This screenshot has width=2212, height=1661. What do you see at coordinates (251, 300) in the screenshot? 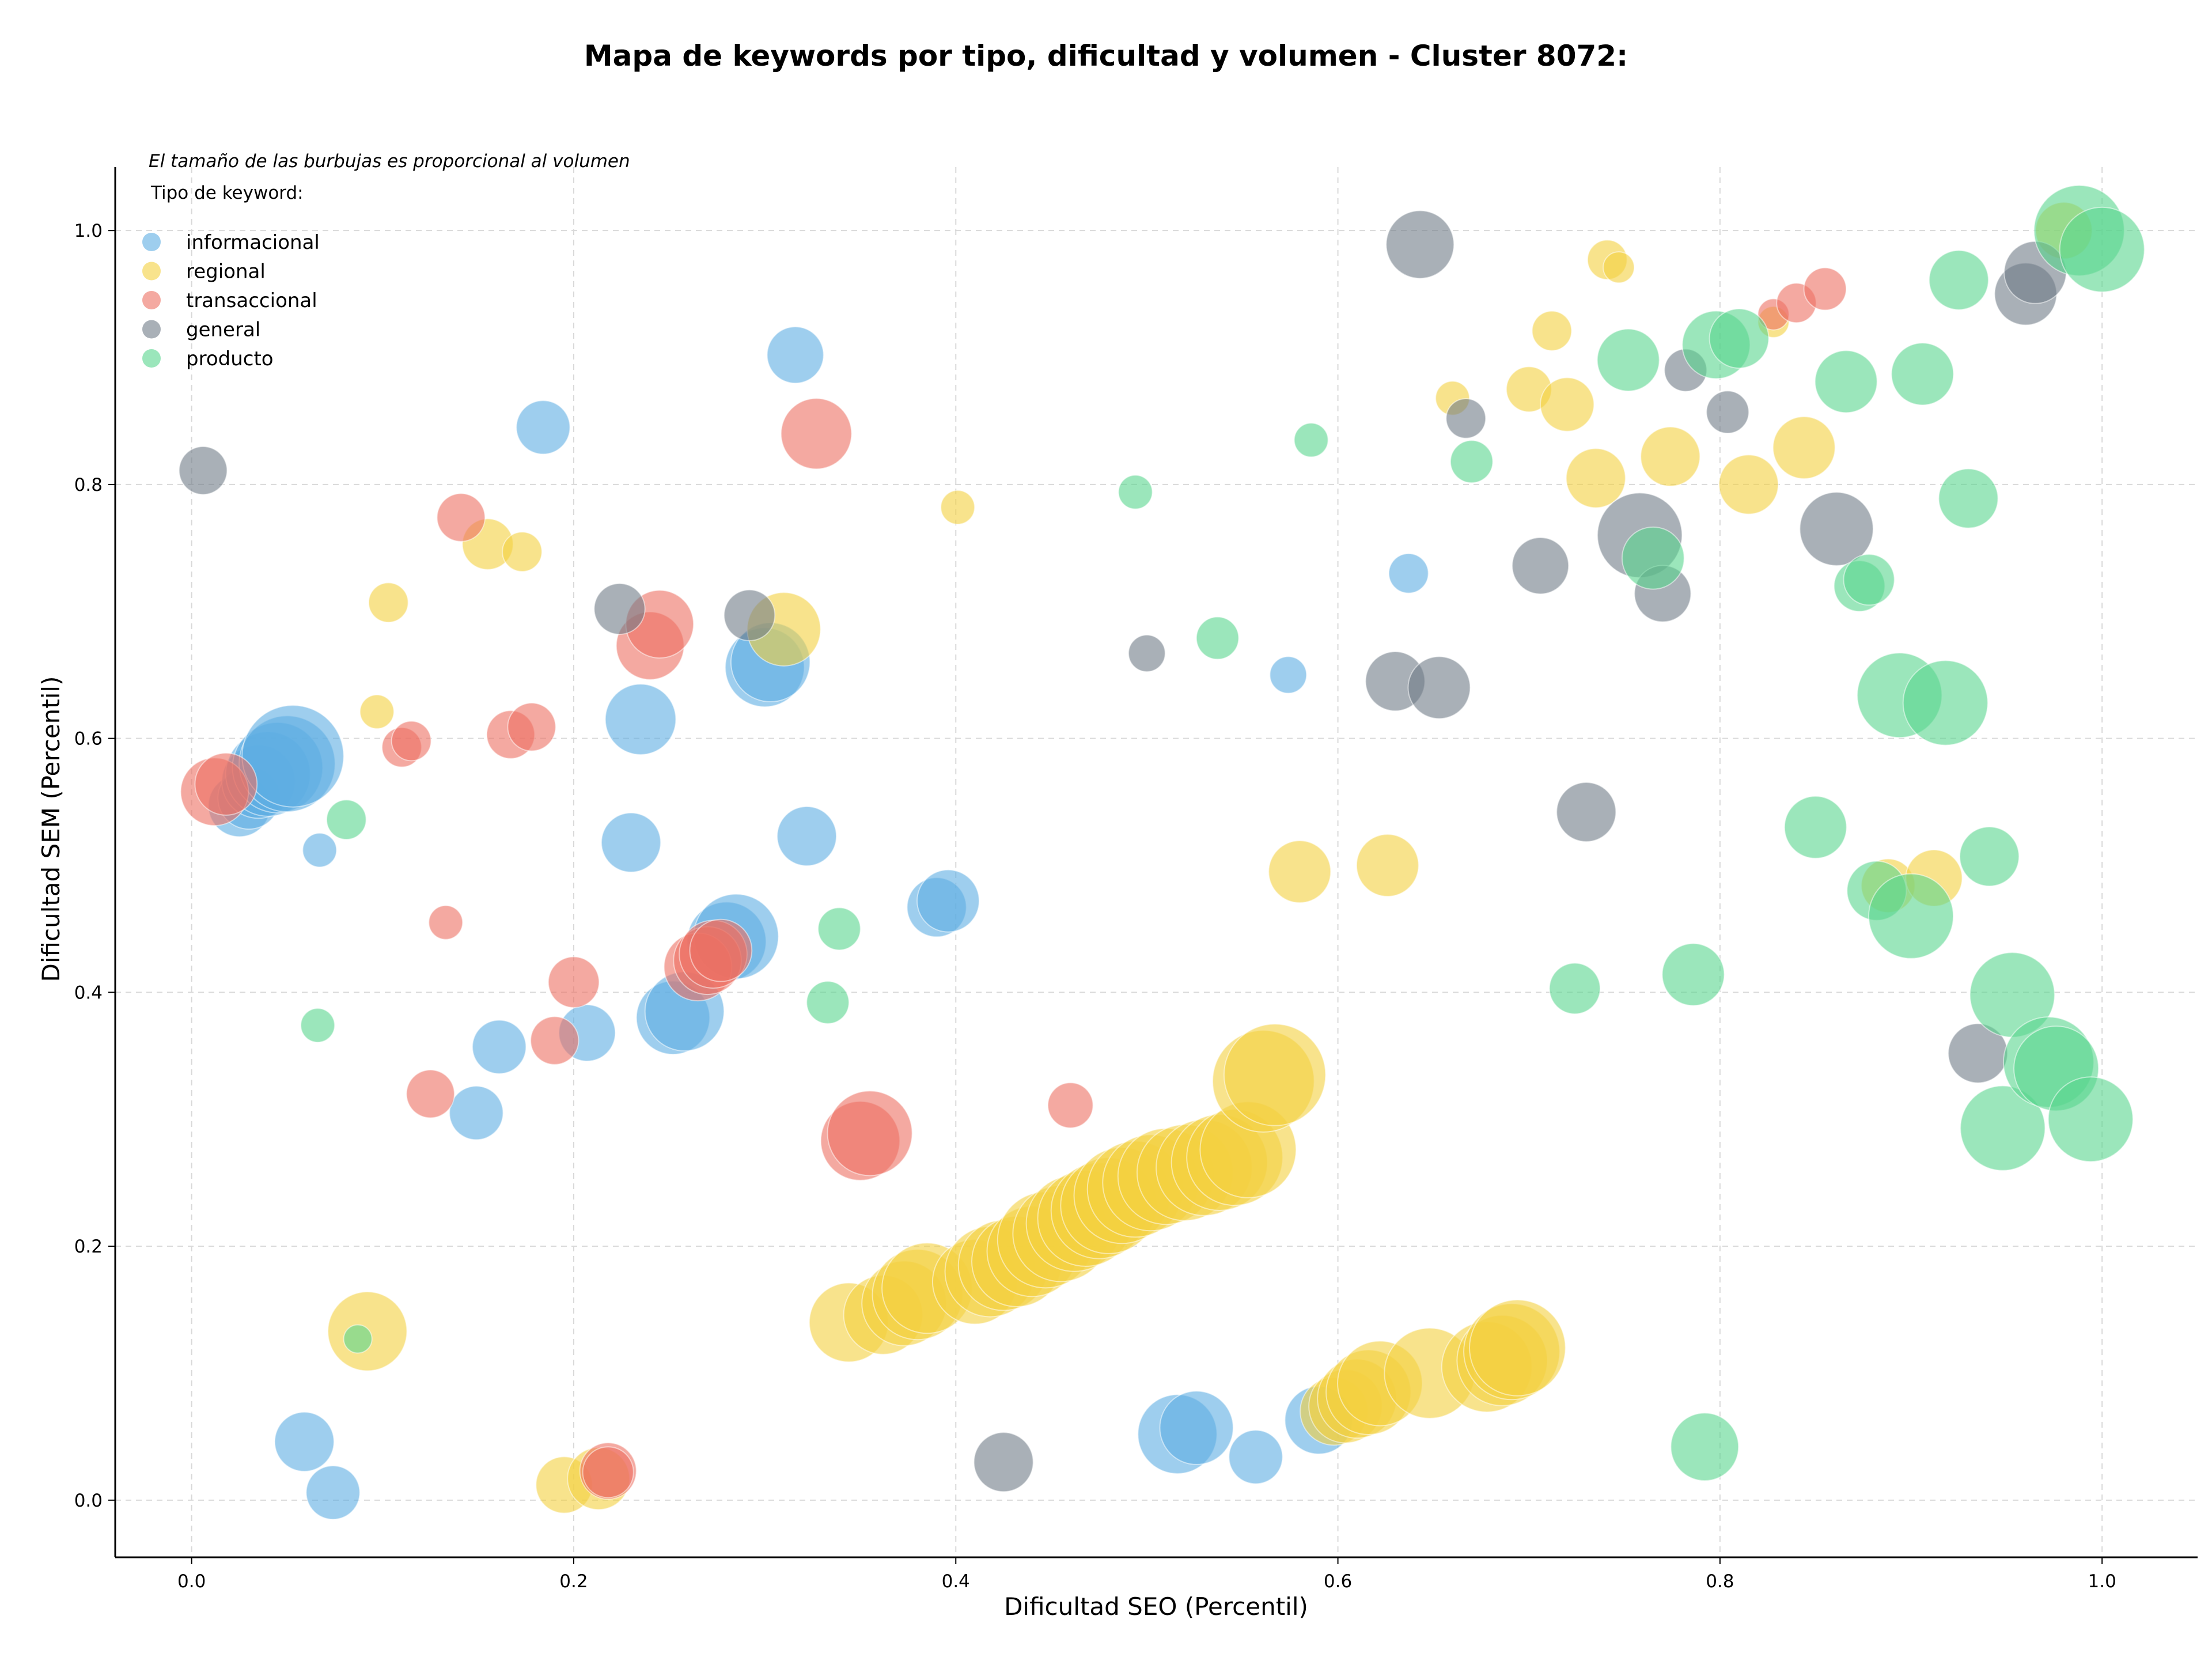
I see `legend-label-transaccional: transaccional` at bounding box center [251, 300].